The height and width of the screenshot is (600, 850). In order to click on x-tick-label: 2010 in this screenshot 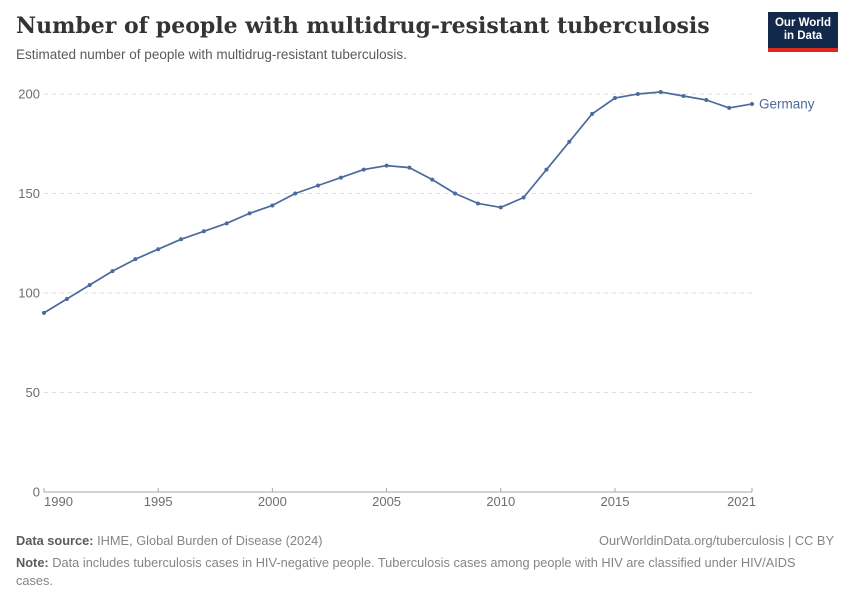, I will do `click(500, 501)`.